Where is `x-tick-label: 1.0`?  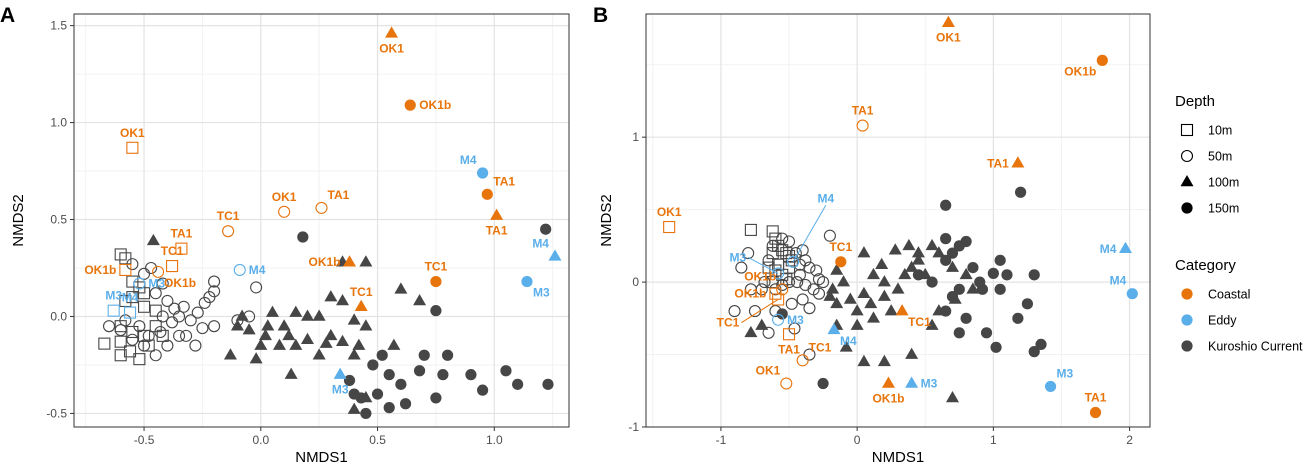
x-tick-label: 1.0 is located at coordinates (494, 440).